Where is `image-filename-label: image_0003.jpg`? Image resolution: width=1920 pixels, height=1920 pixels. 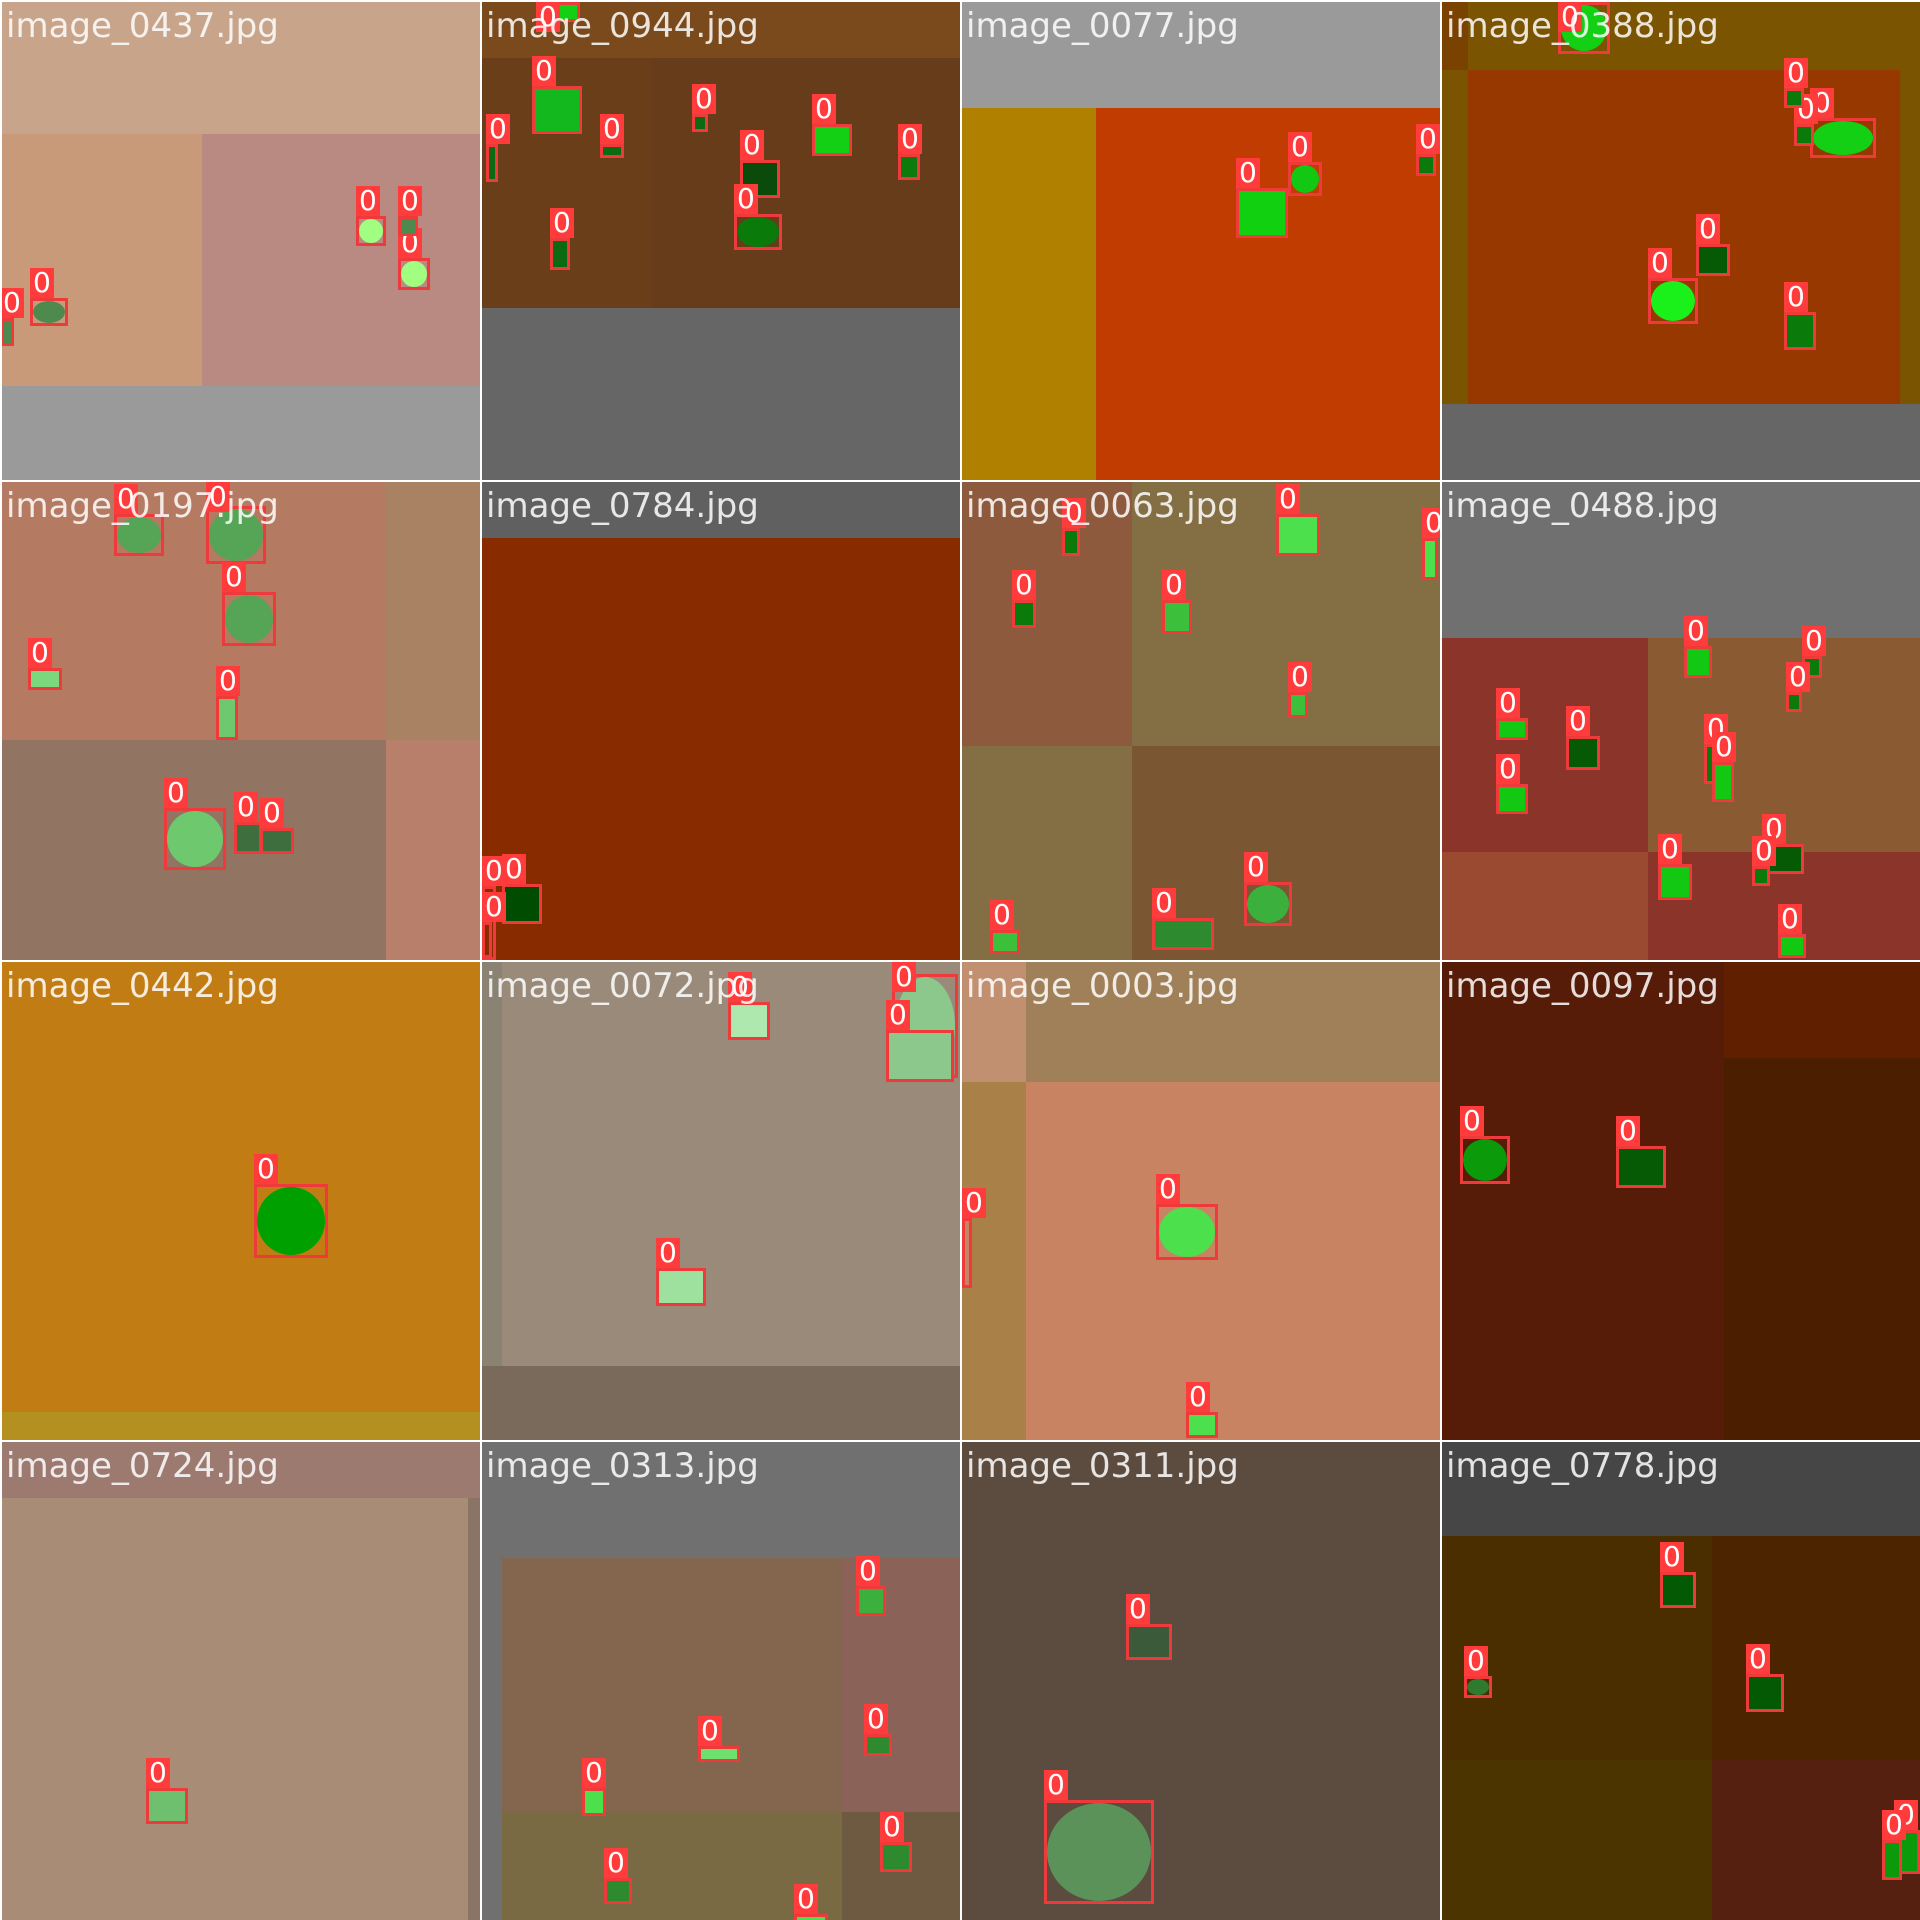
image-filename-label: image_0003.jpg is located at coordinates (1102, 986).